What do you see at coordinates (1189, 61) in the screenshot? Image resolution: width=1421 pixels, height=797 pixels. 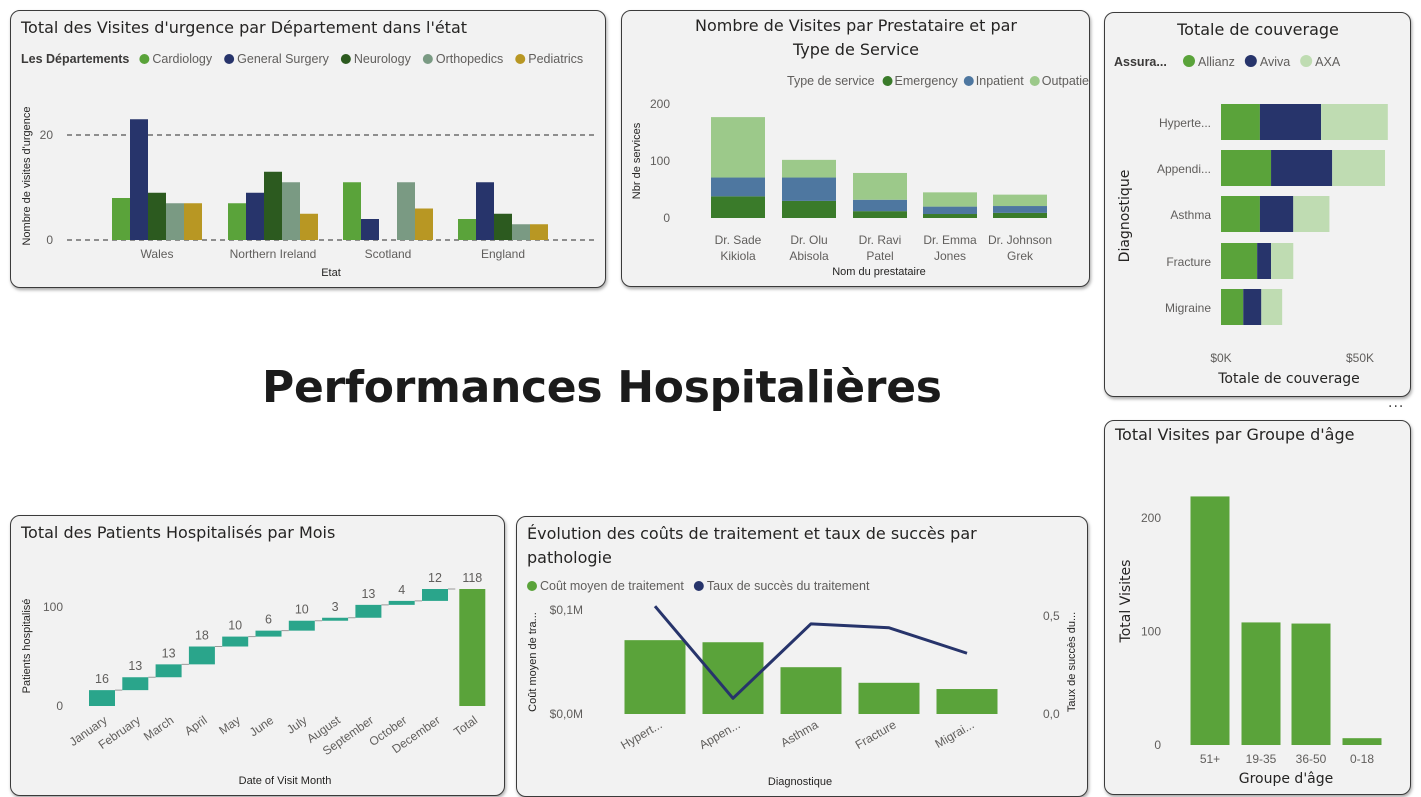 I see `legend-item-allianz-swatch` at bounding box center [1189, 61].